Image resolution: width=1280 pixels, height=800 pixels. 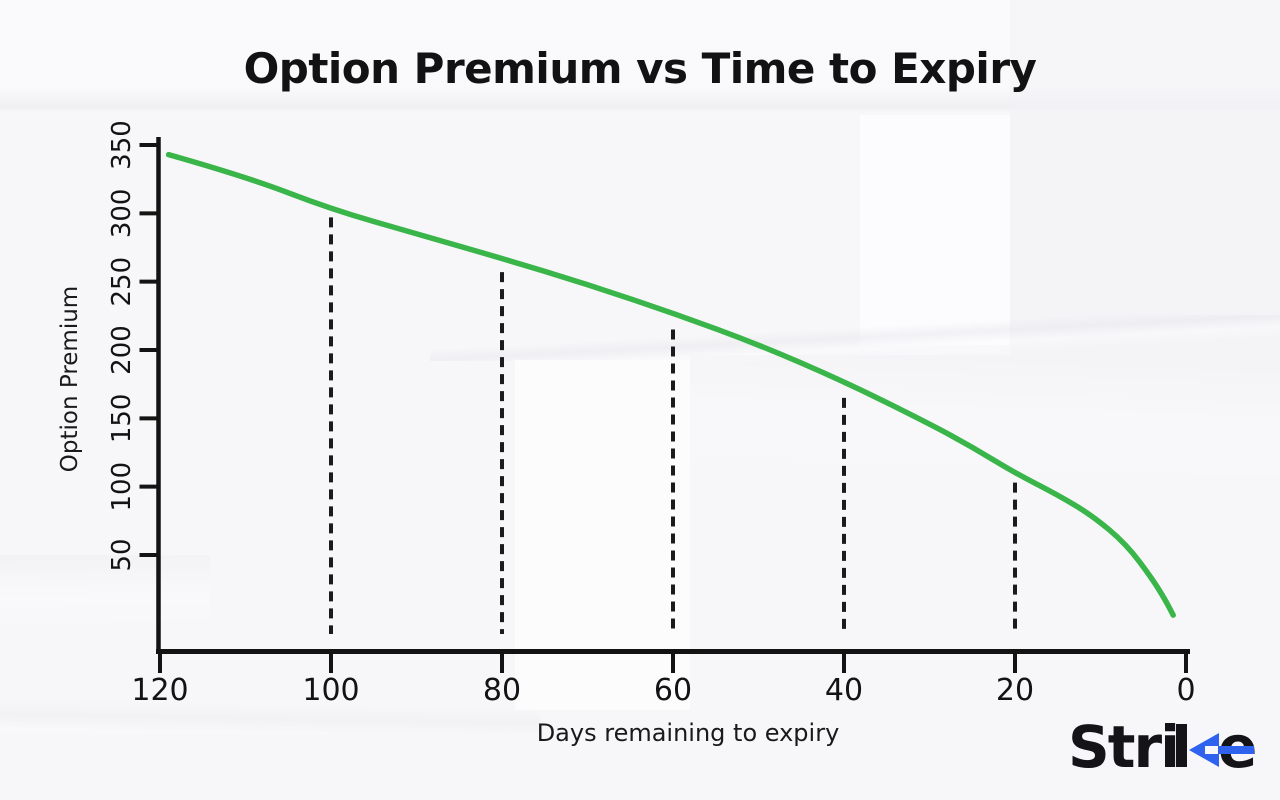 I want to click on x-tick-label-100: 100, so click(x=330, y=690).